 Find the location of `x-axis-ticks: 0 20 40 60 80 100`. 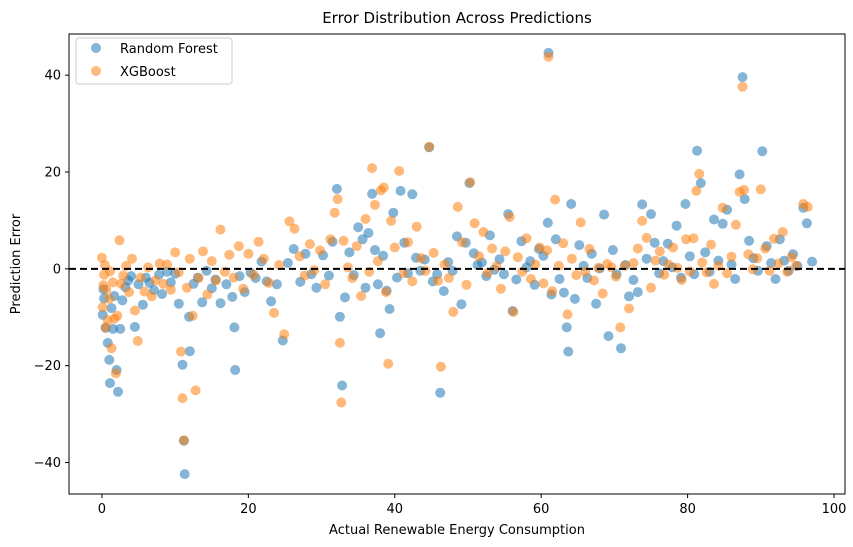

x-axis-ticks: 0 20 40 60 80 100 is located at coordinates (472, 505).